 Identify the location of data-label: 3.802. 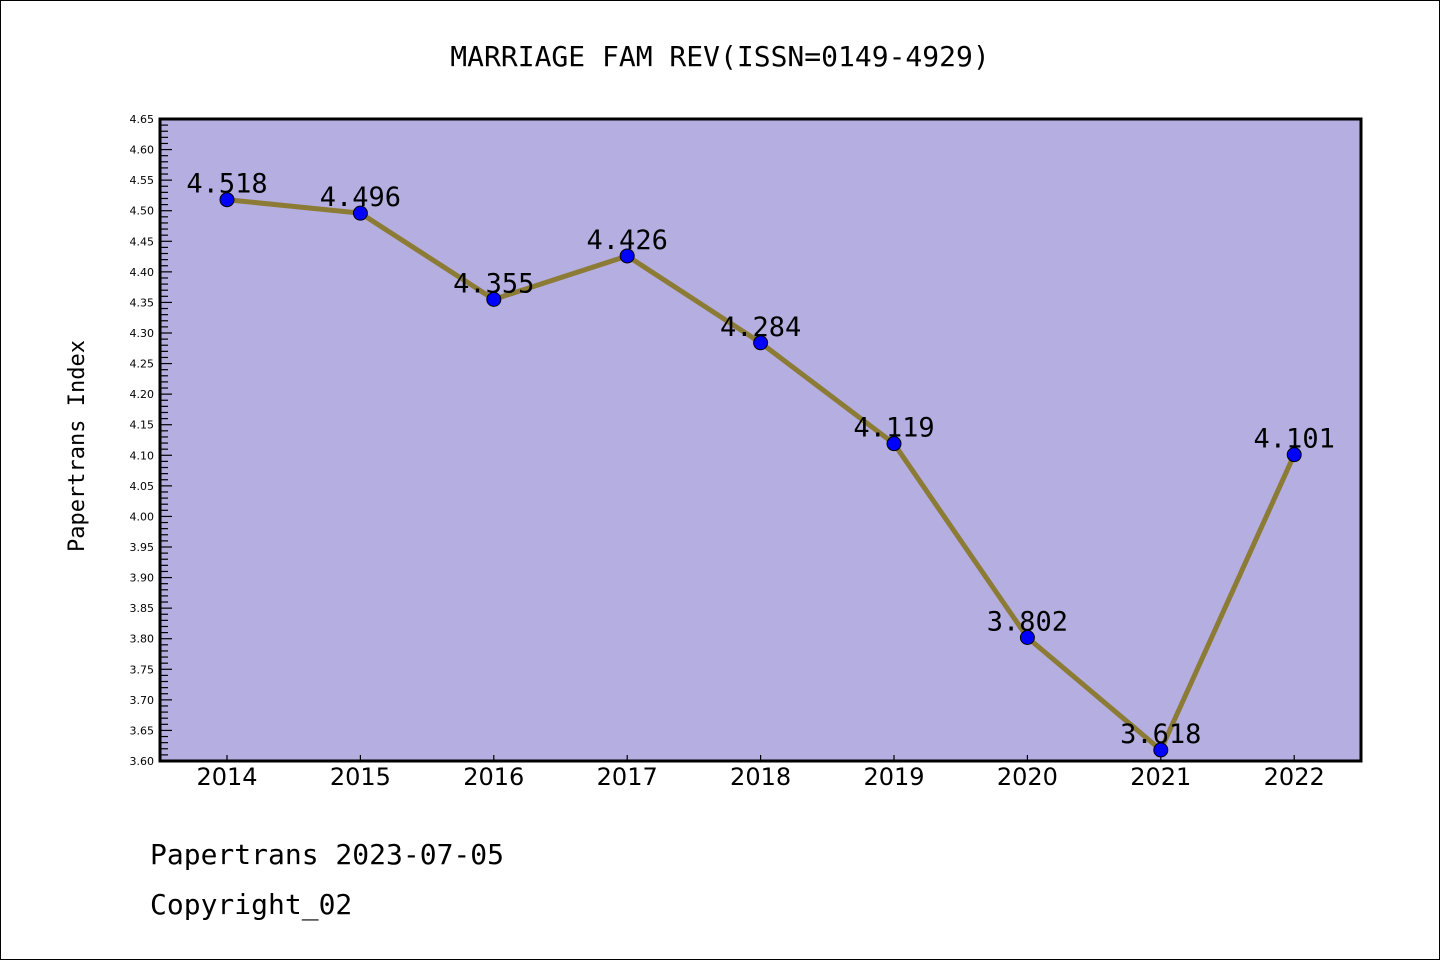
(1027, 621).